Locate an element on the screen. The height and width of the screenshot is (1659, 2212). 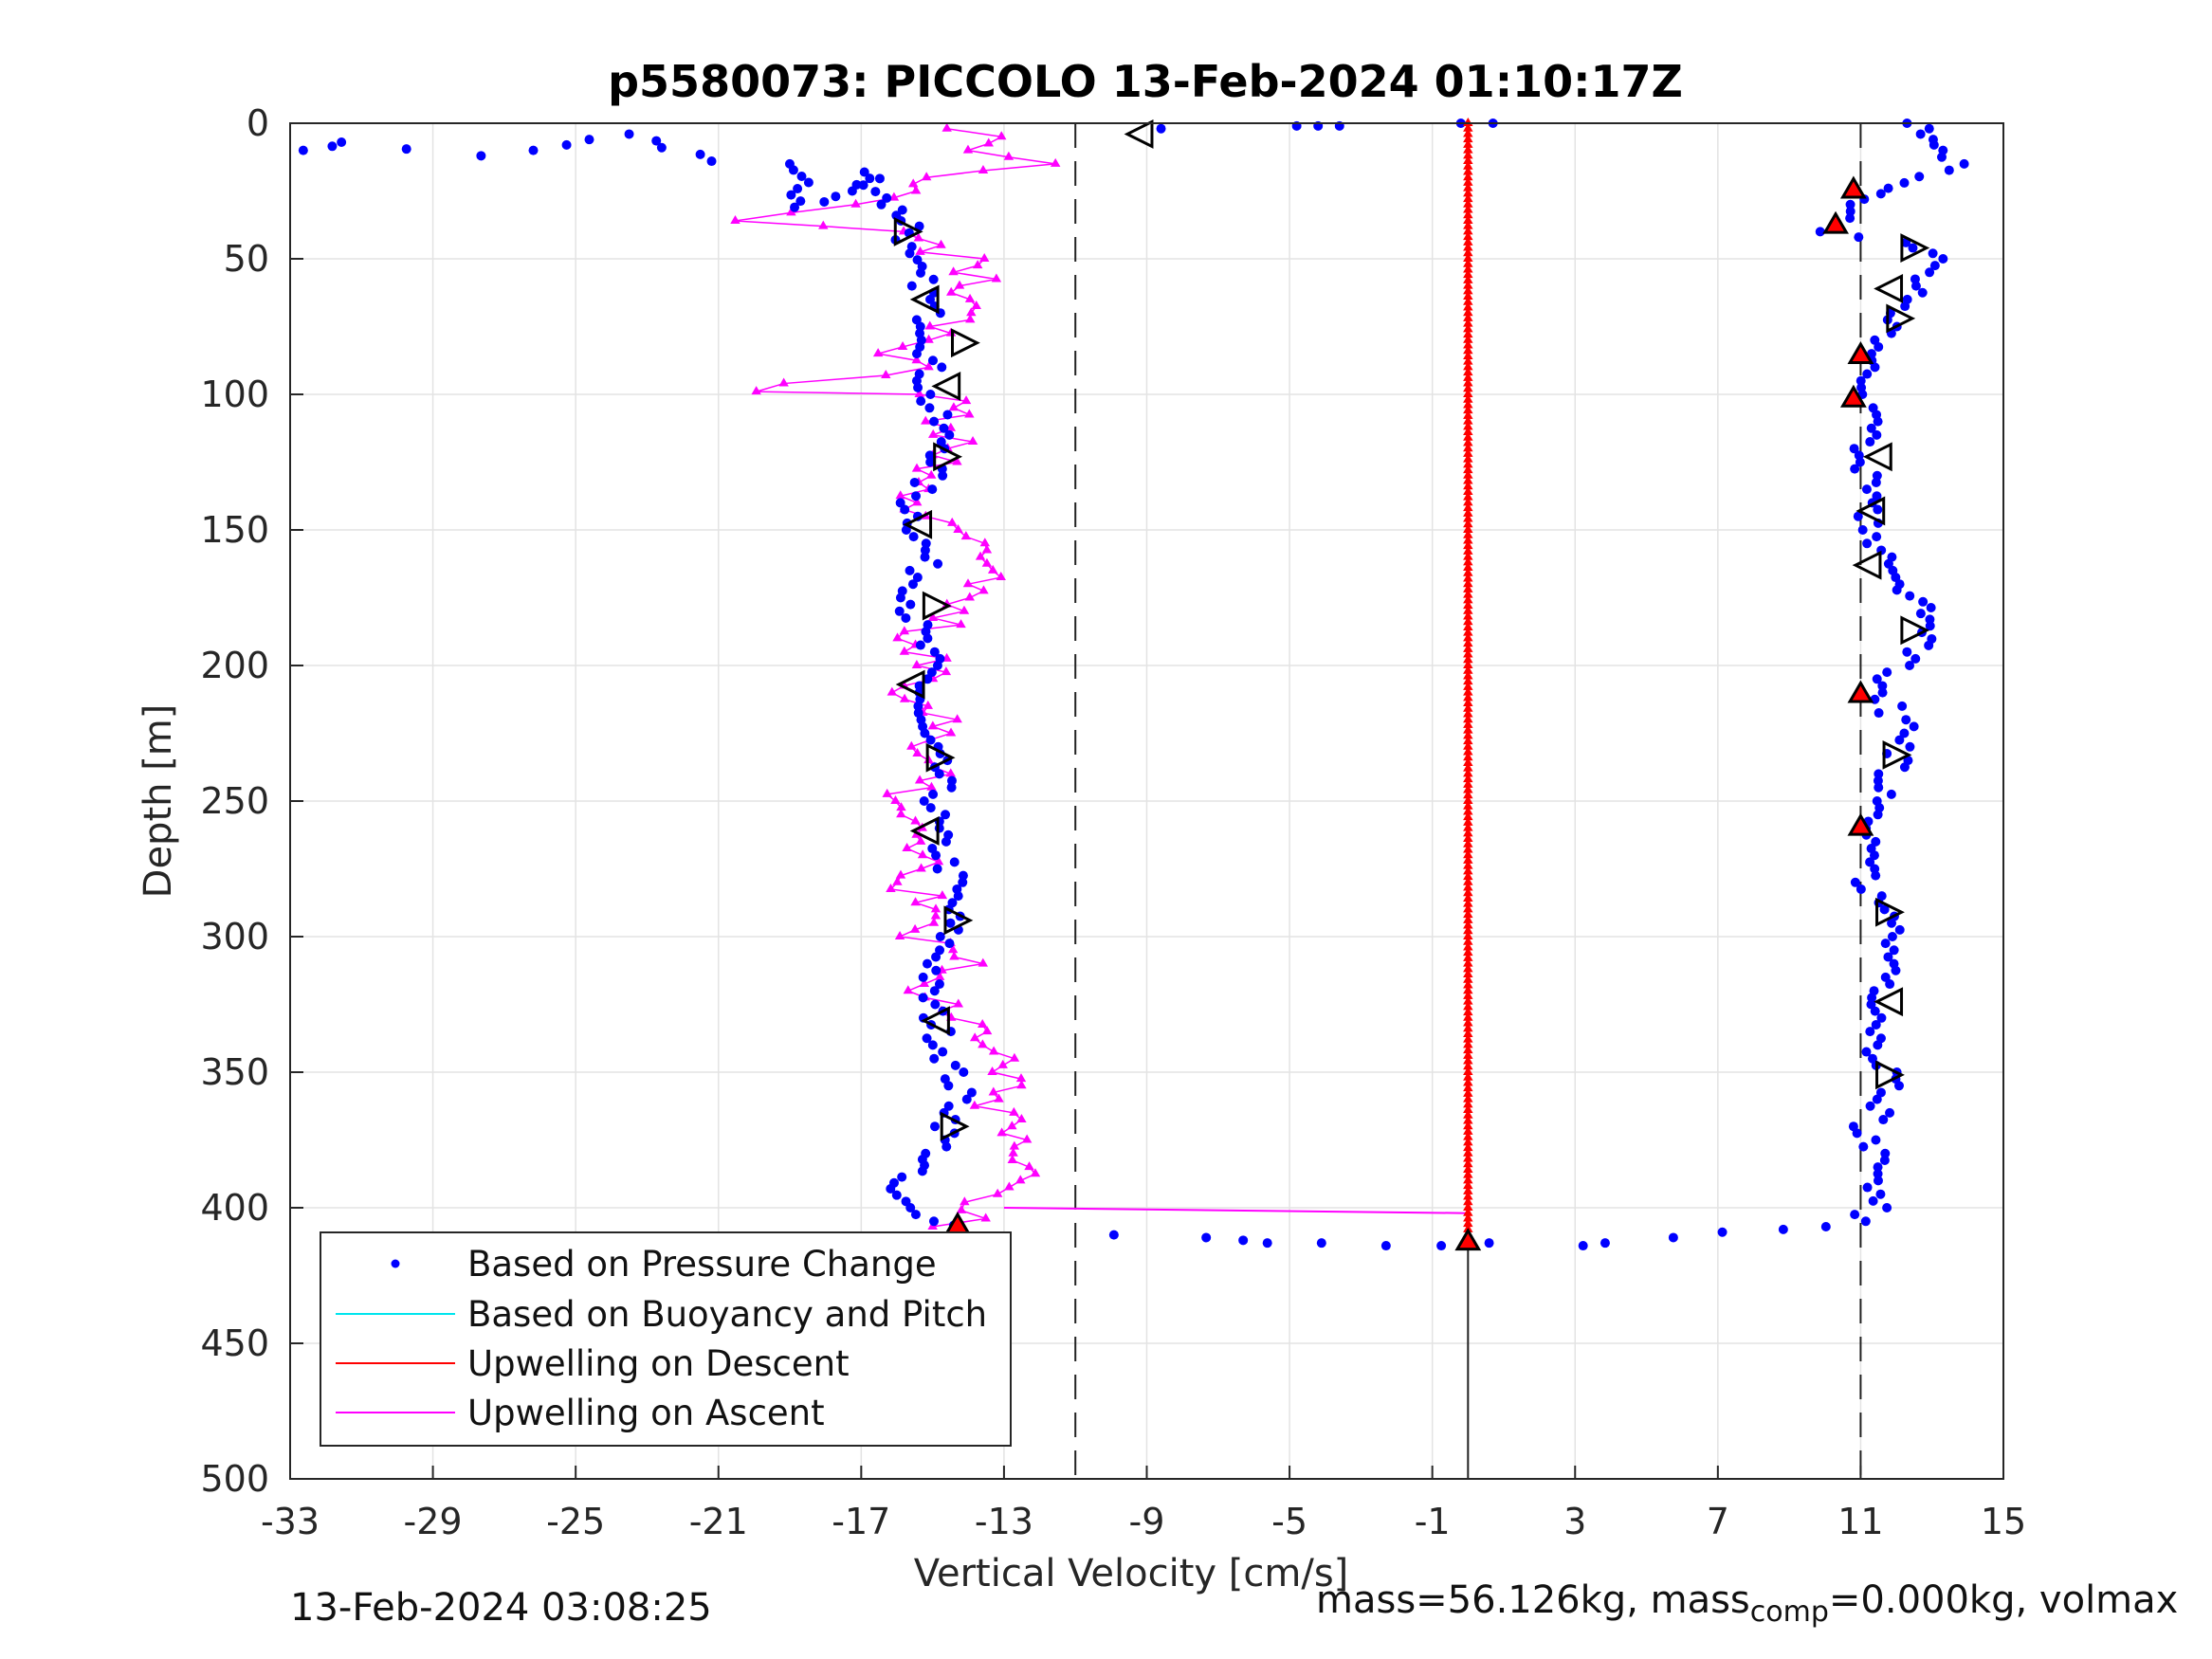
y-ticks: 0 50 100 150 200 250 300 350 400 450 500 is located at coordinates (251, 801).